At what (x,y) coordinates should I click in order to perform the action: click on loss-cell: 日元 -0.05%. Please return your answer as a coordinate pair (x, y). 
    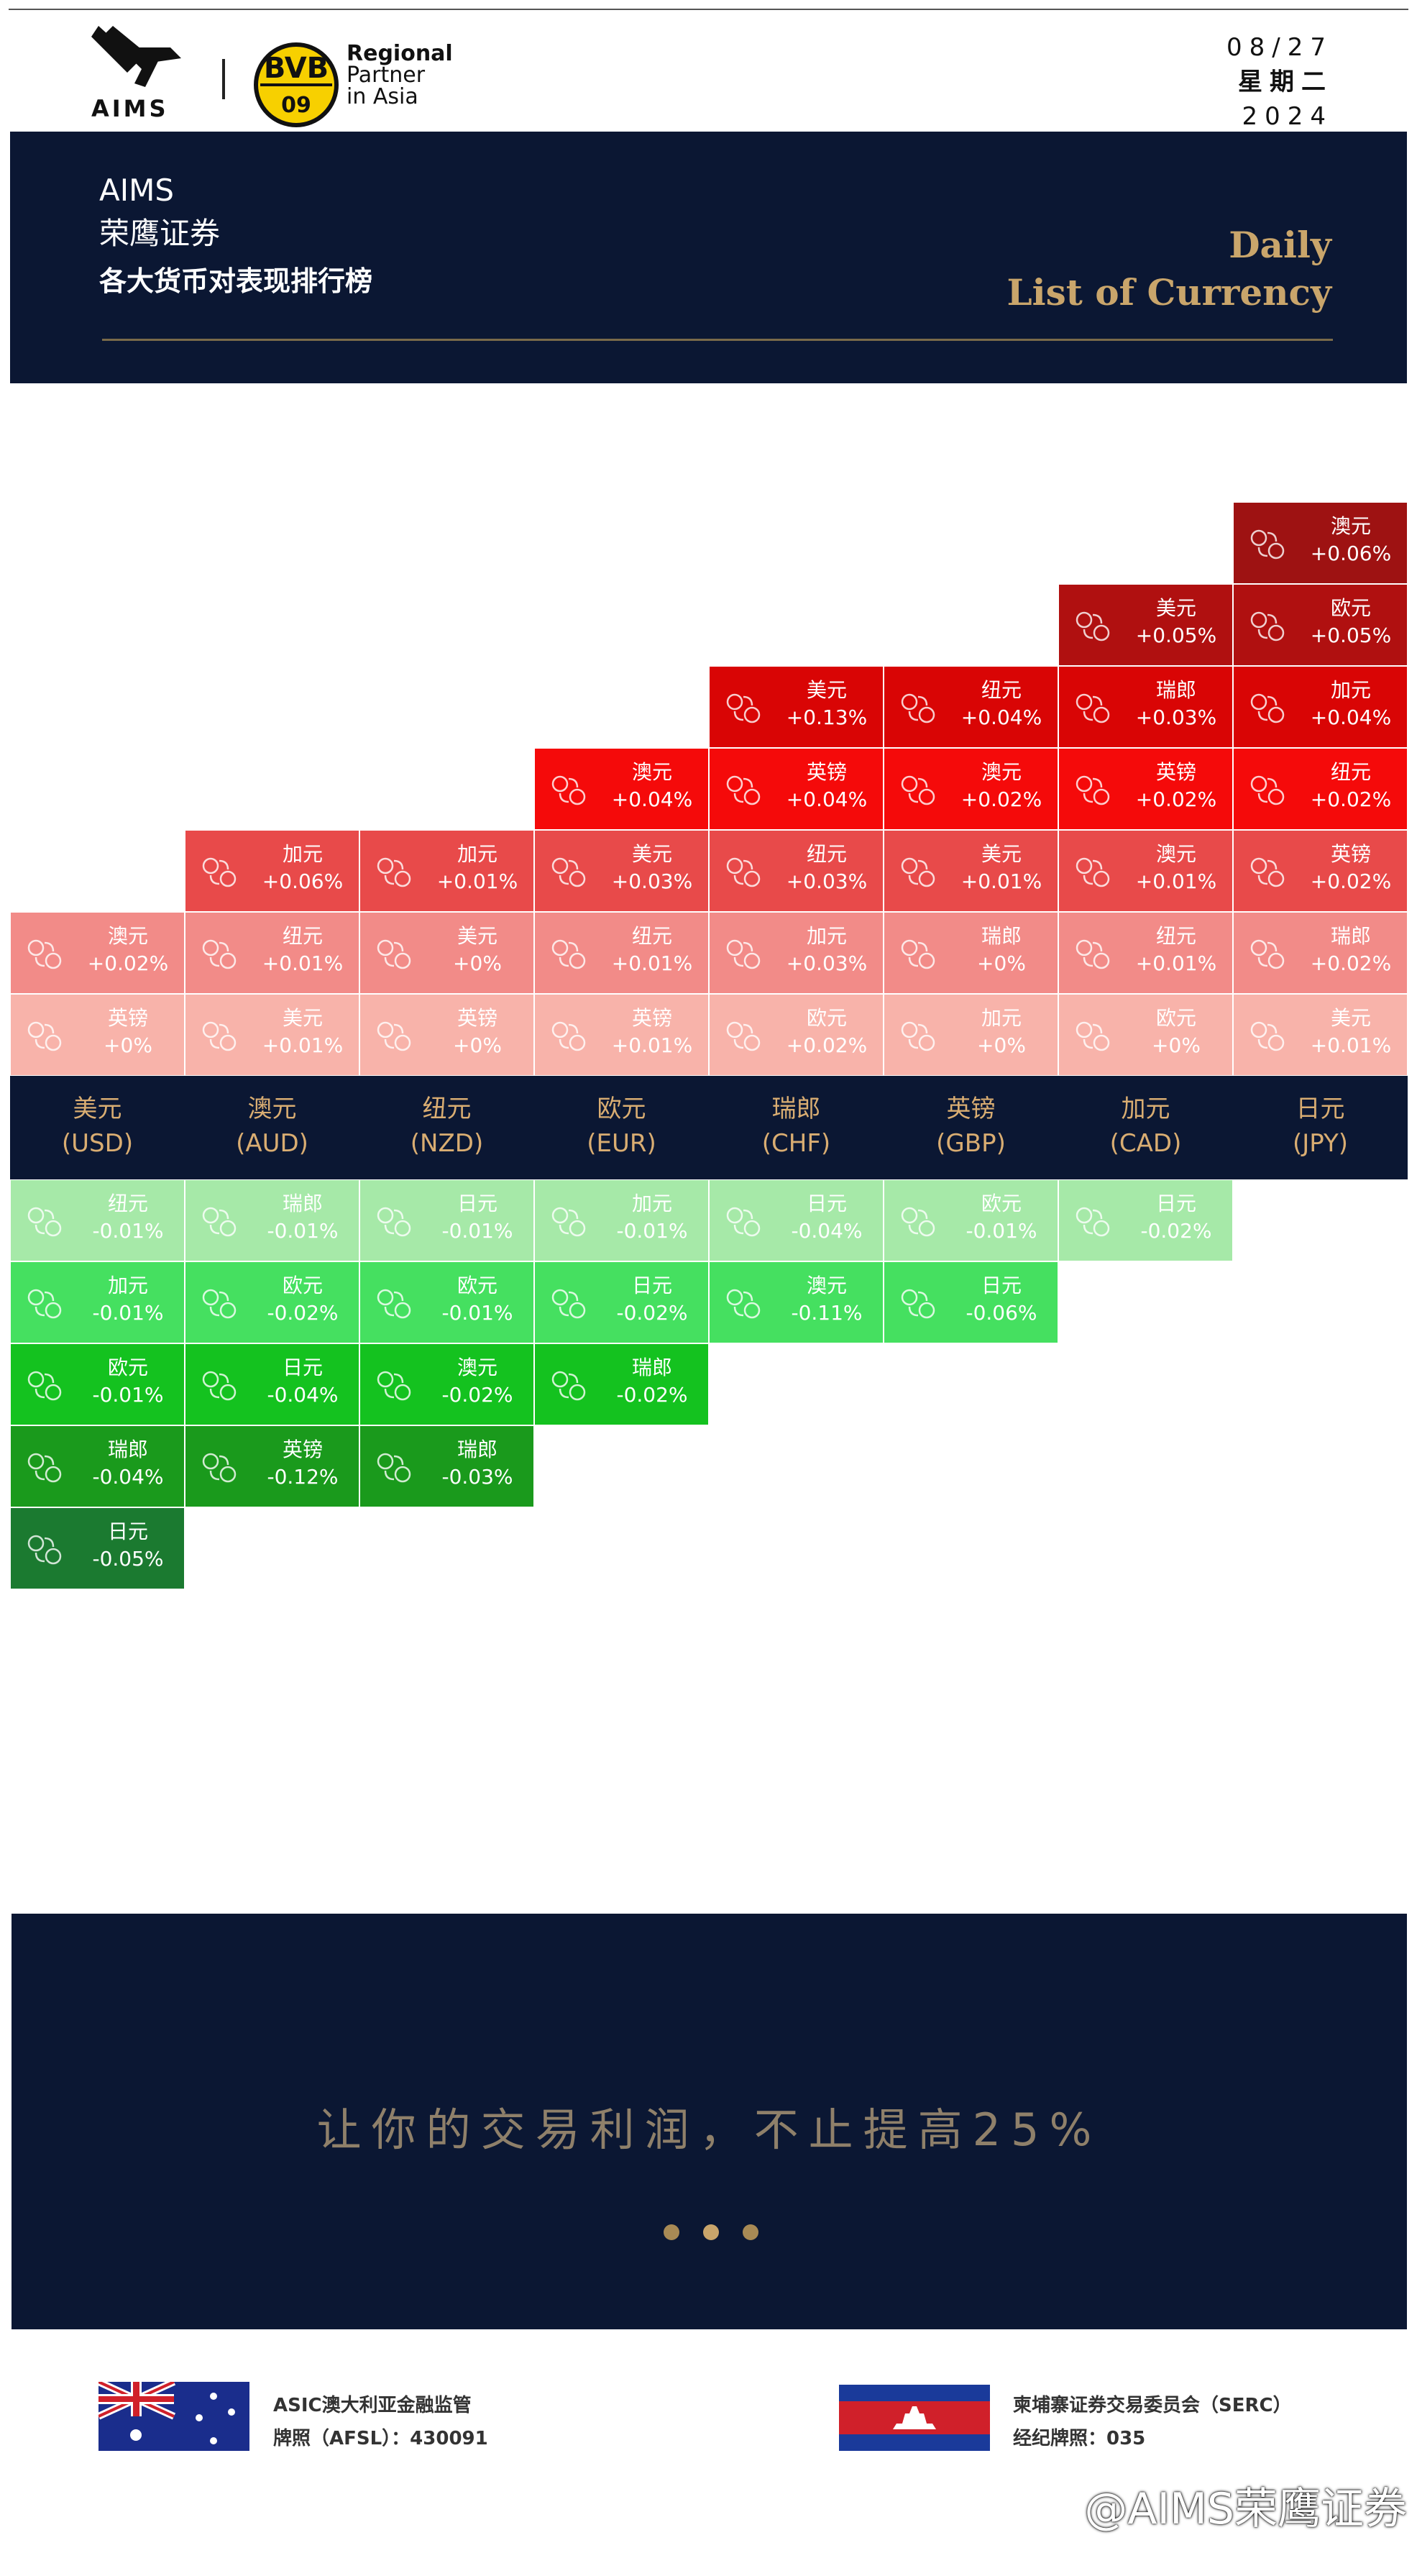
    Looking at the image, I should click on (97, 1548).